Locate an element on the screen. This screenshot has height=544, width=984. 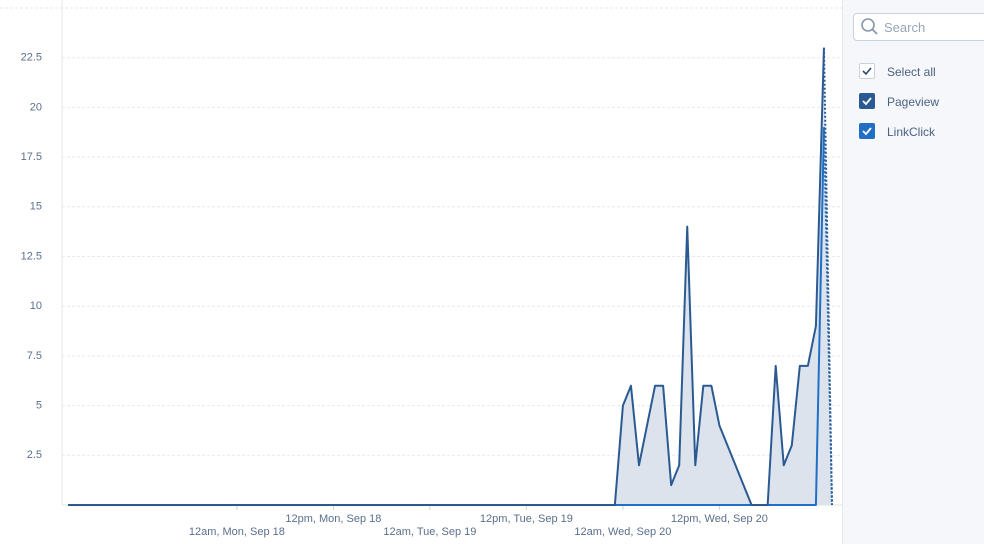
y-tick-label: 2.5 is located at coordinates (34, 455).